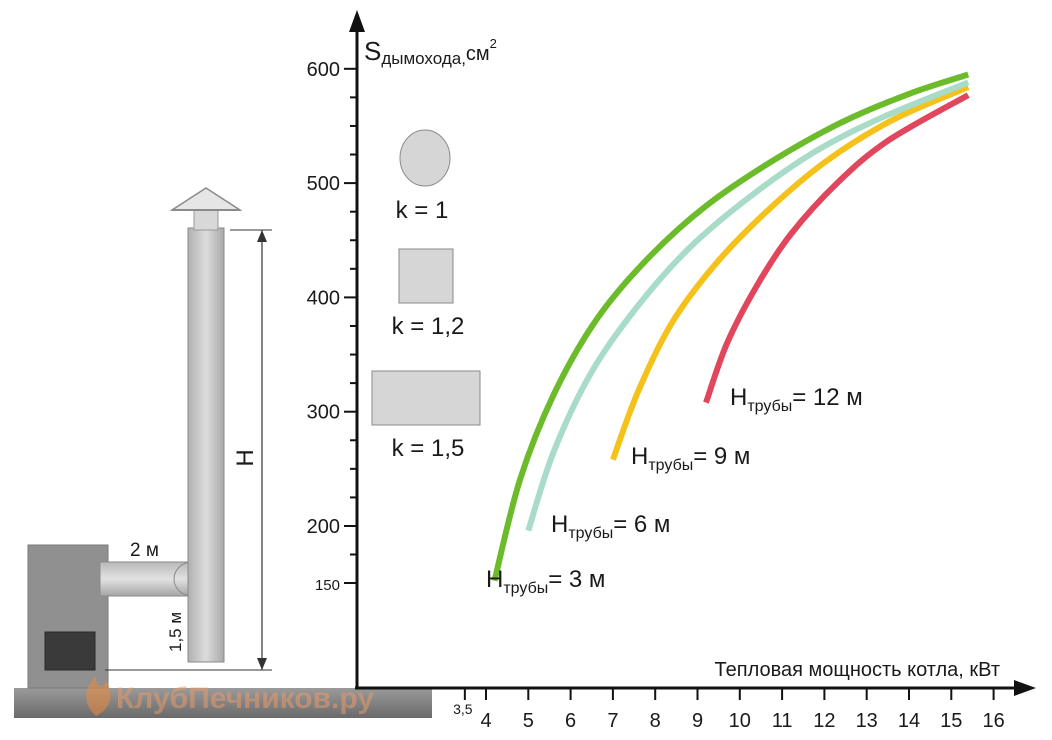  What do you see at coordinates (993, 721) in the screenshot?
I see `x-tick-label: 16` at bounding box center [993, 721].